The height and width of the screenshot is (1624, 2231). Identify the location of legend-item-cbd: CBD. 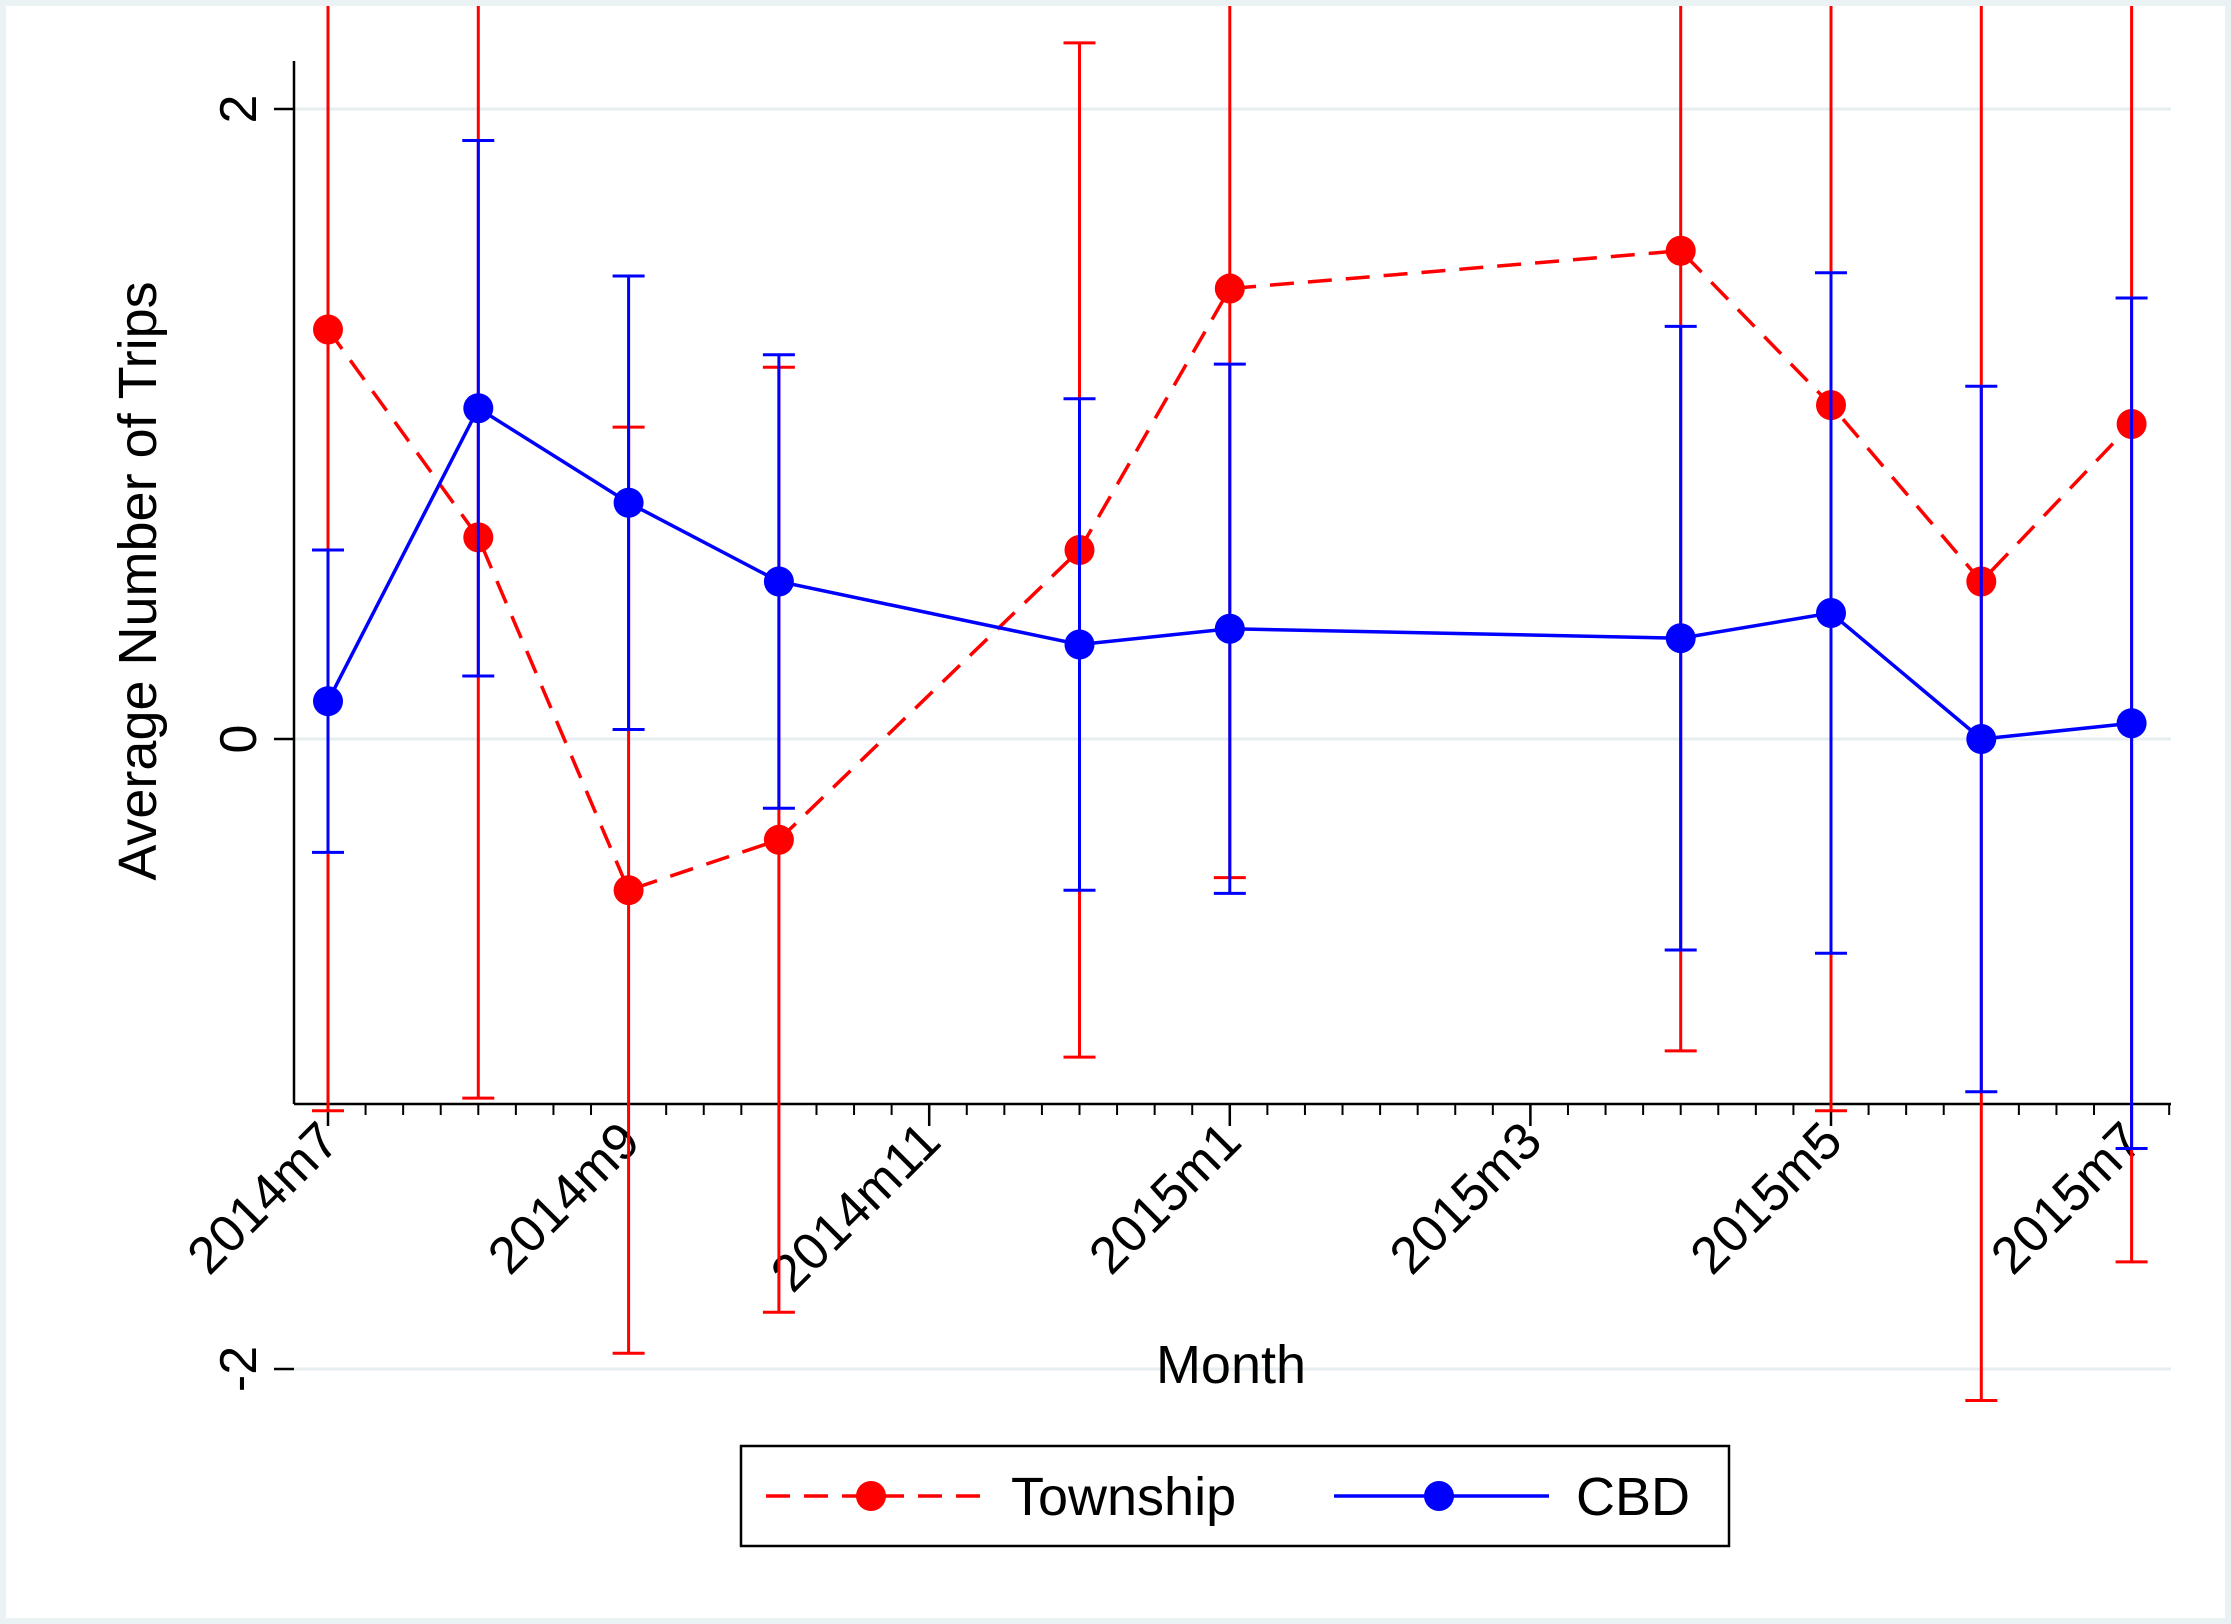
(1512, 1497).